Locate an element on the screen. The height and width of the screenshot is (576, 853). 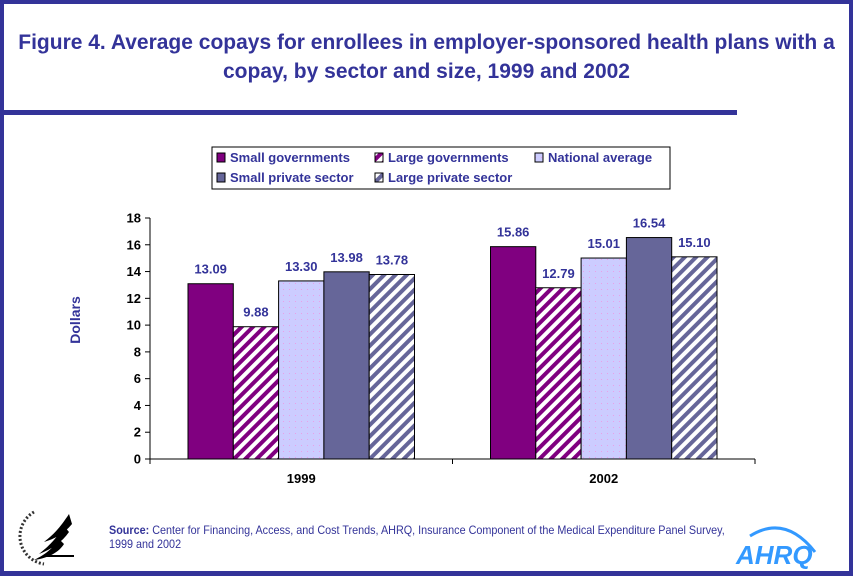
data-label: 13.78 is located at coordinates (392, 260).